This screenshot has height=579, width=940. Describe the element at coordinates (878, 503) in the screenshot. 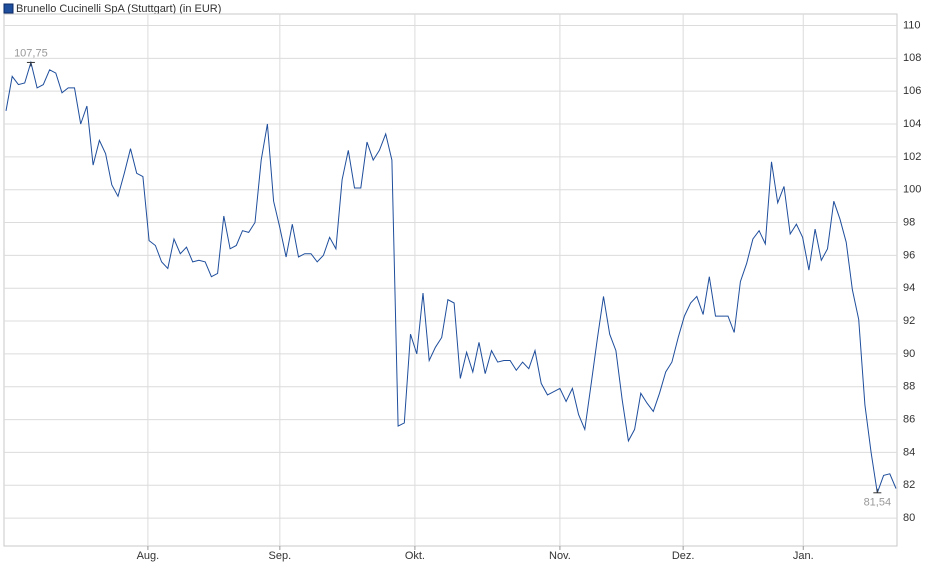

I see `extreme-label: 81,54` at that location.